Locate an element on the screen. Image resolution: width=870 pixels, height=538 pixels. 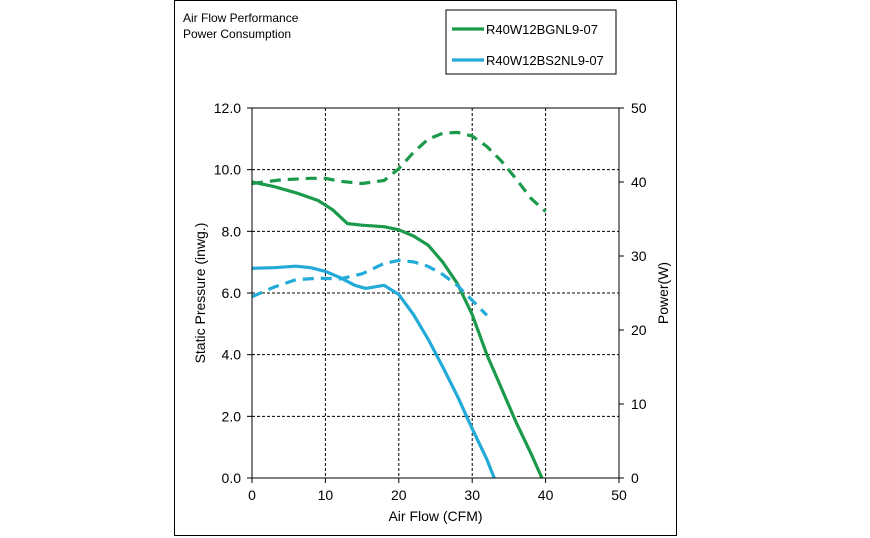
y-tick-label: 12.0 is located at coordinates (227, 108).